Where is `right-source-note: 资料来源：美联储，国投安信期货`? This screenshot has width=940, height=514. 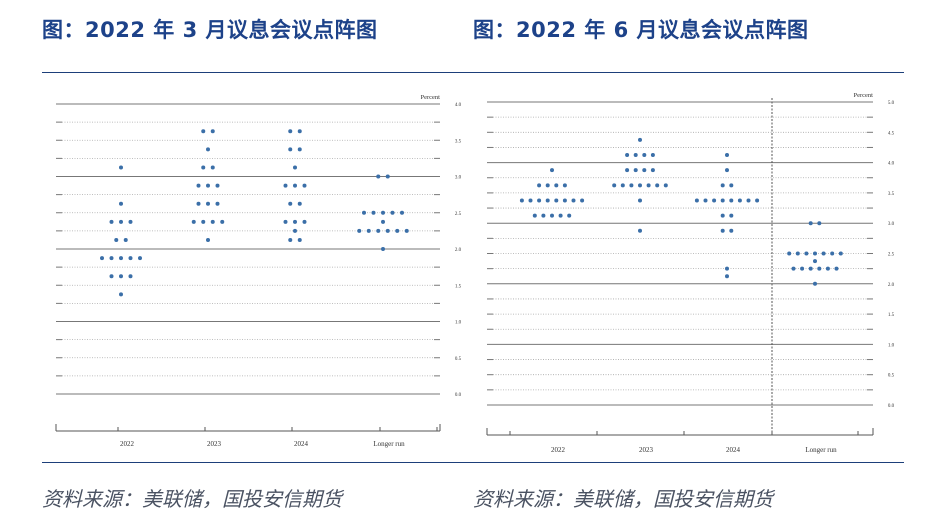
right-source-note: 资料来源：美联储，国投安信期货 is located at coordinates (623, 499).